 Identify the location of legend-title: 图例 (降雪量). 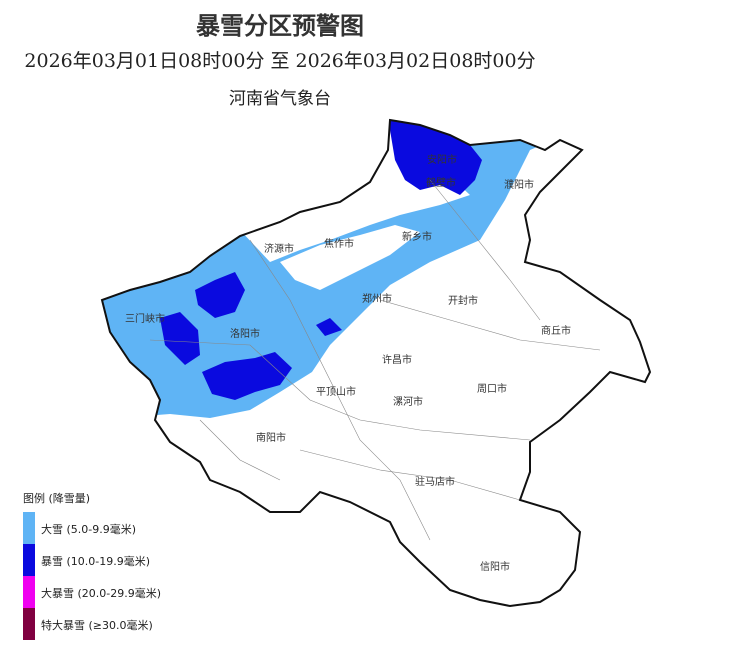
(57, 498).